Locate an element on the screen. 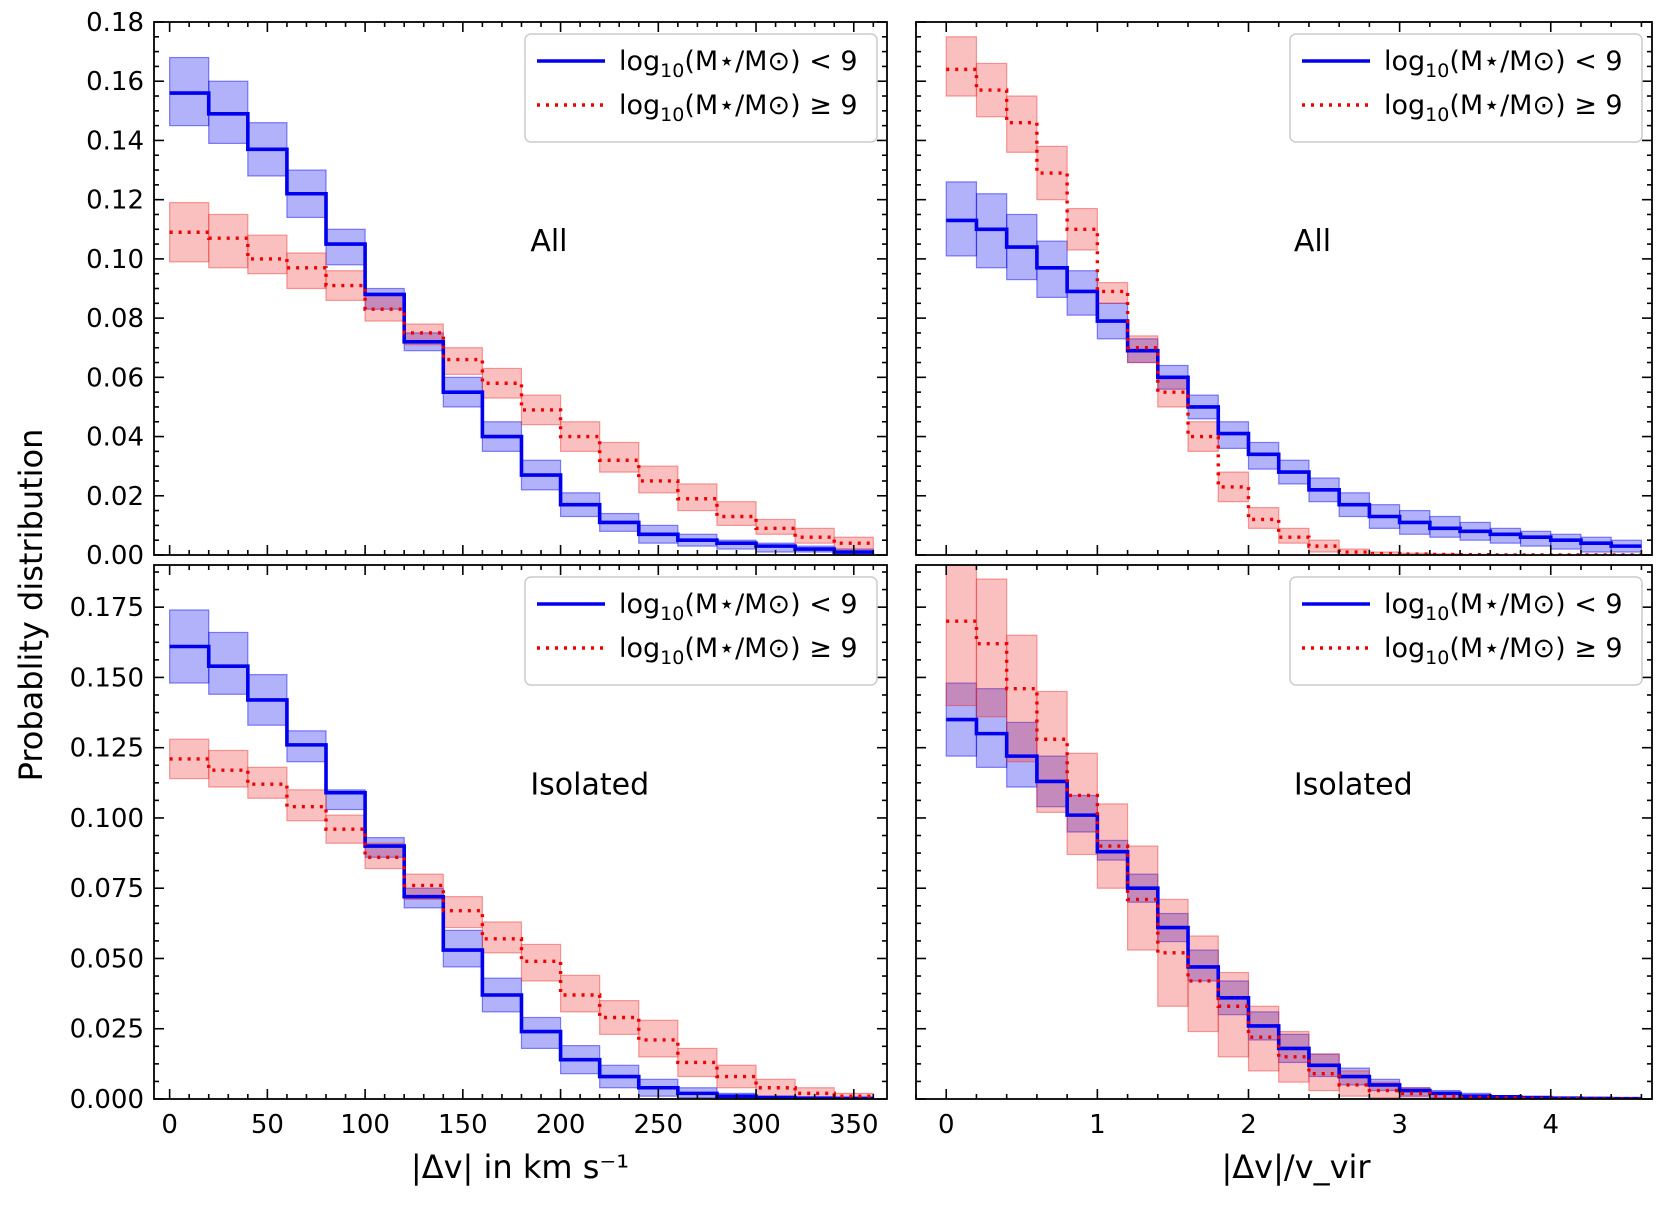  x-tick-label: 2 is located at coordinates (1248, 1125).